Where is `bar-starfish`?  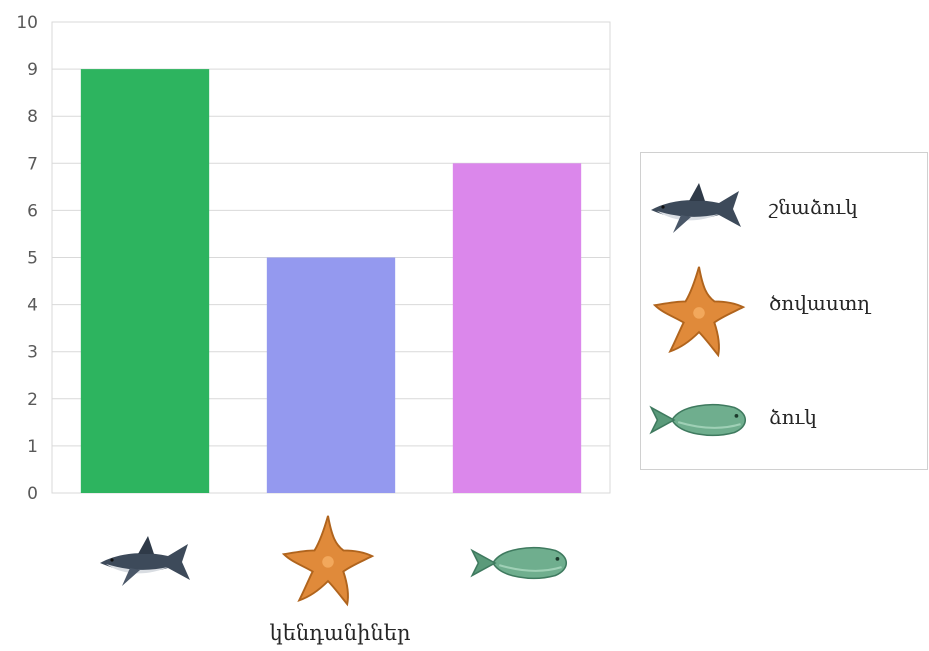 bar-starfish is located at coordinates (331, 375).